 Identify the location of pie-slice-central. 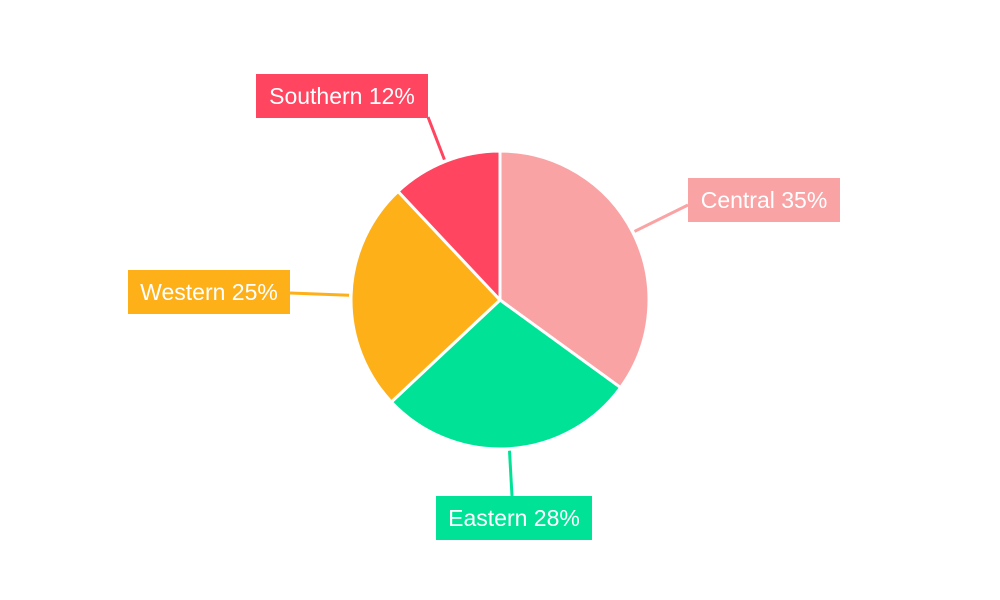
(574, 269).